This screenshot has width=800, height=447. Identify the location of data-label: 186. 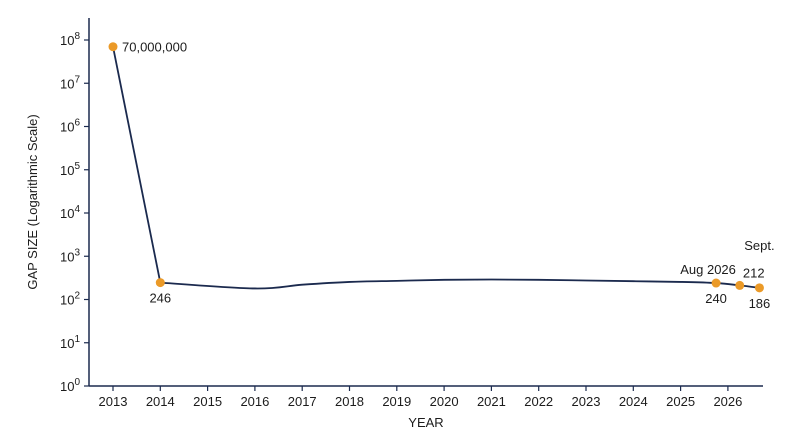
(760, 303).